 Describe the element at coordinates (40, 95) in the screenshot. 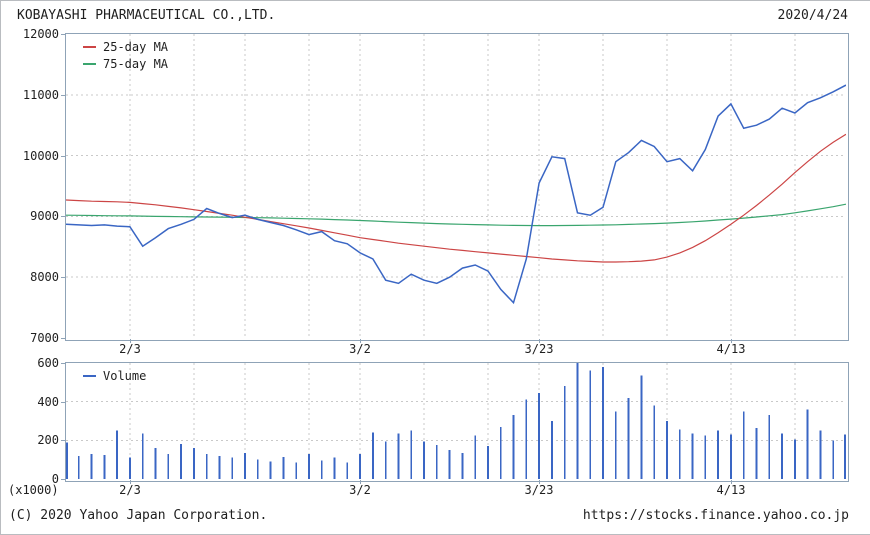

I see `price-y-tick-label: 11000` at that location.